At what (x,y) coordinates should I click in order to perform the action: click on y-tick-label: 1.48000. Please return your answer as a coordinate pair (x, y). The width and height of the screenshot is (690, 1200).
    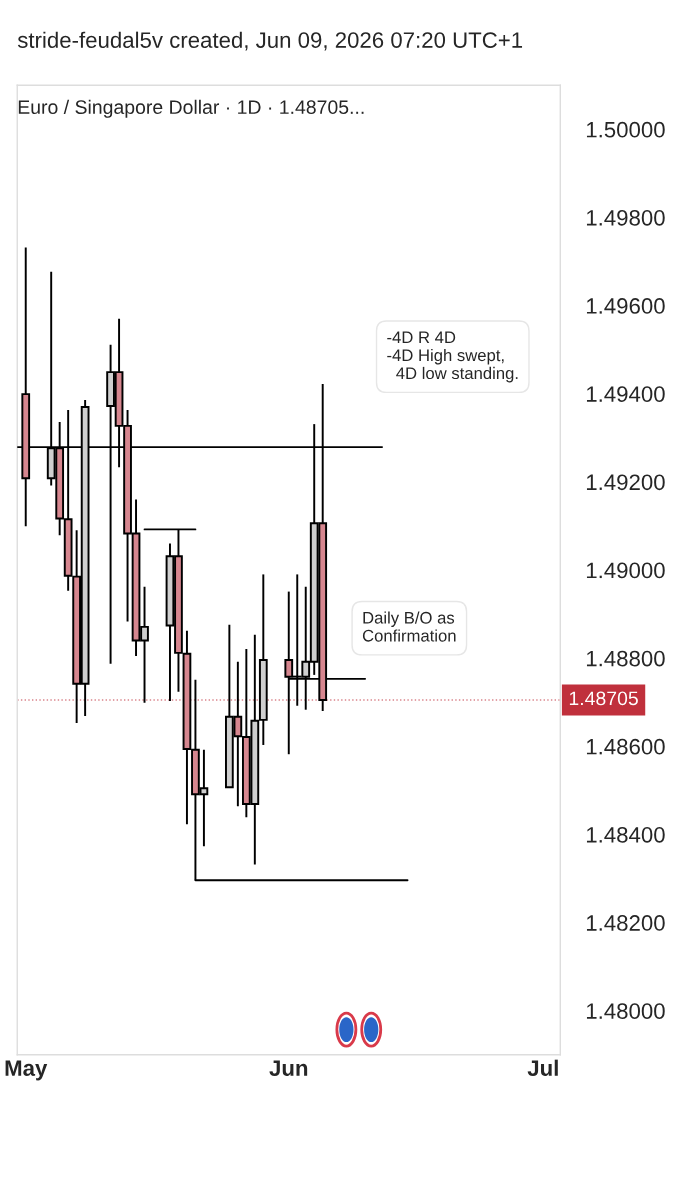
    Looking at the image, I should click on (625, 1011).